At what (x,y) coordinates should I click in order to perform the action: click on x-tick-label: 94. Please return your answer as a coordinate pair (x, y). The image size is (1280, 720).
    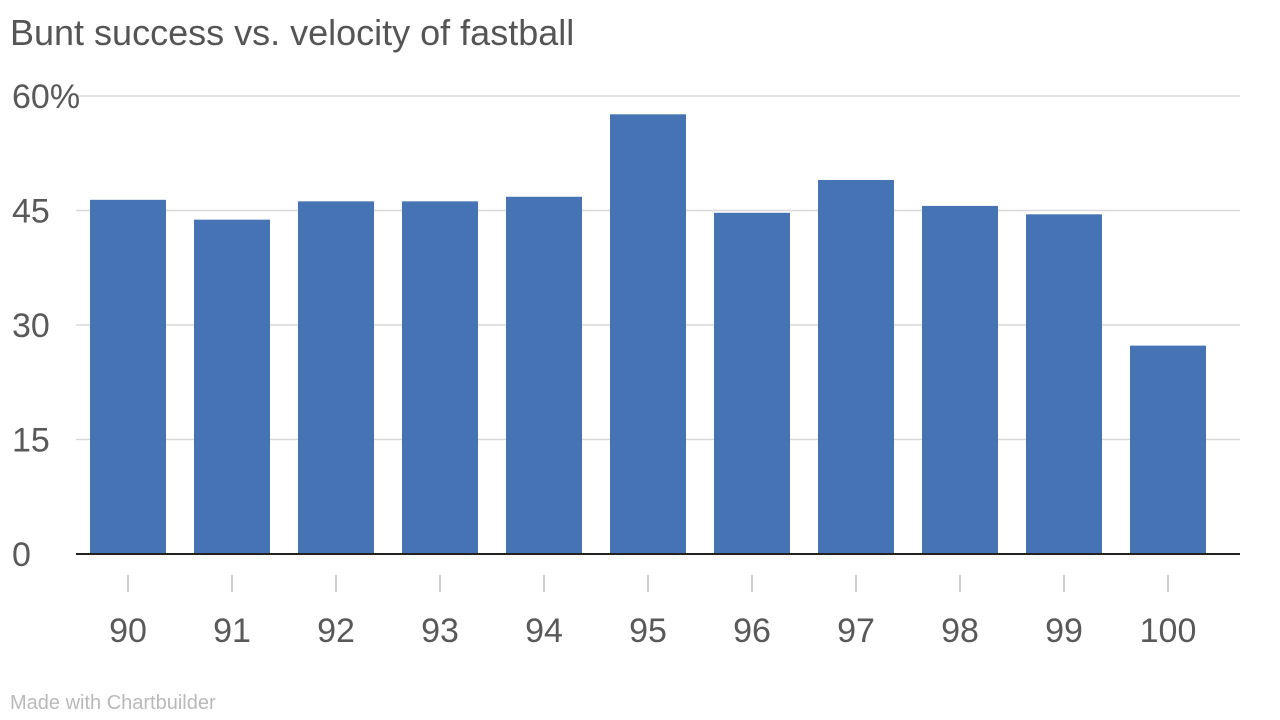
    Looking at the image, I should click on (544, 631).